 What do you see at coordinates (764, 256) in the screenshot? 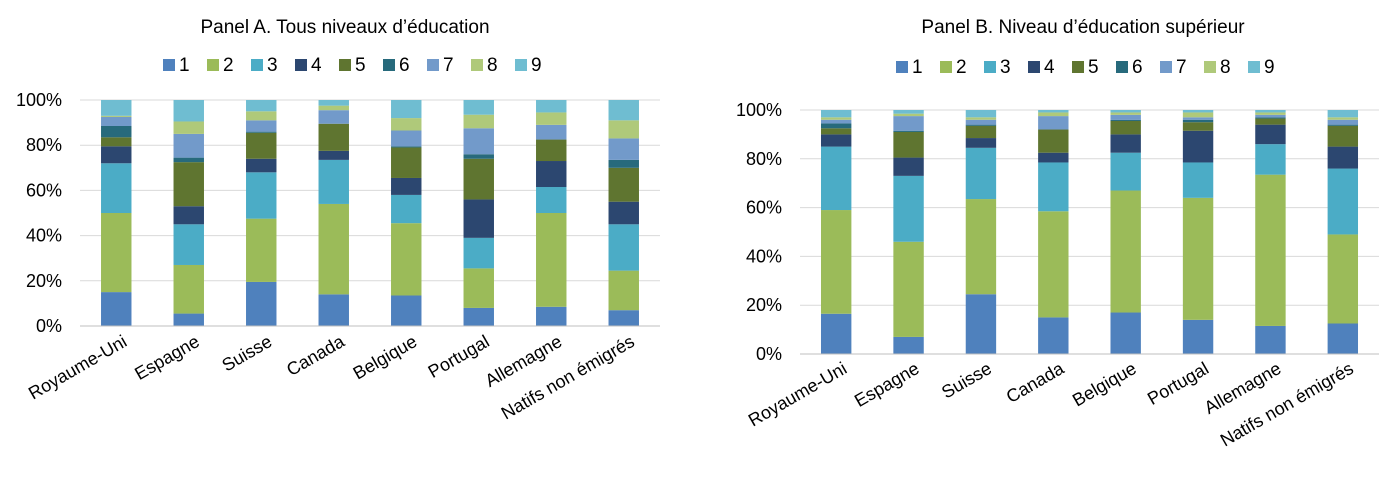
I see `panel-b-ytick-label: 40%` at bounding box center [764, 256].